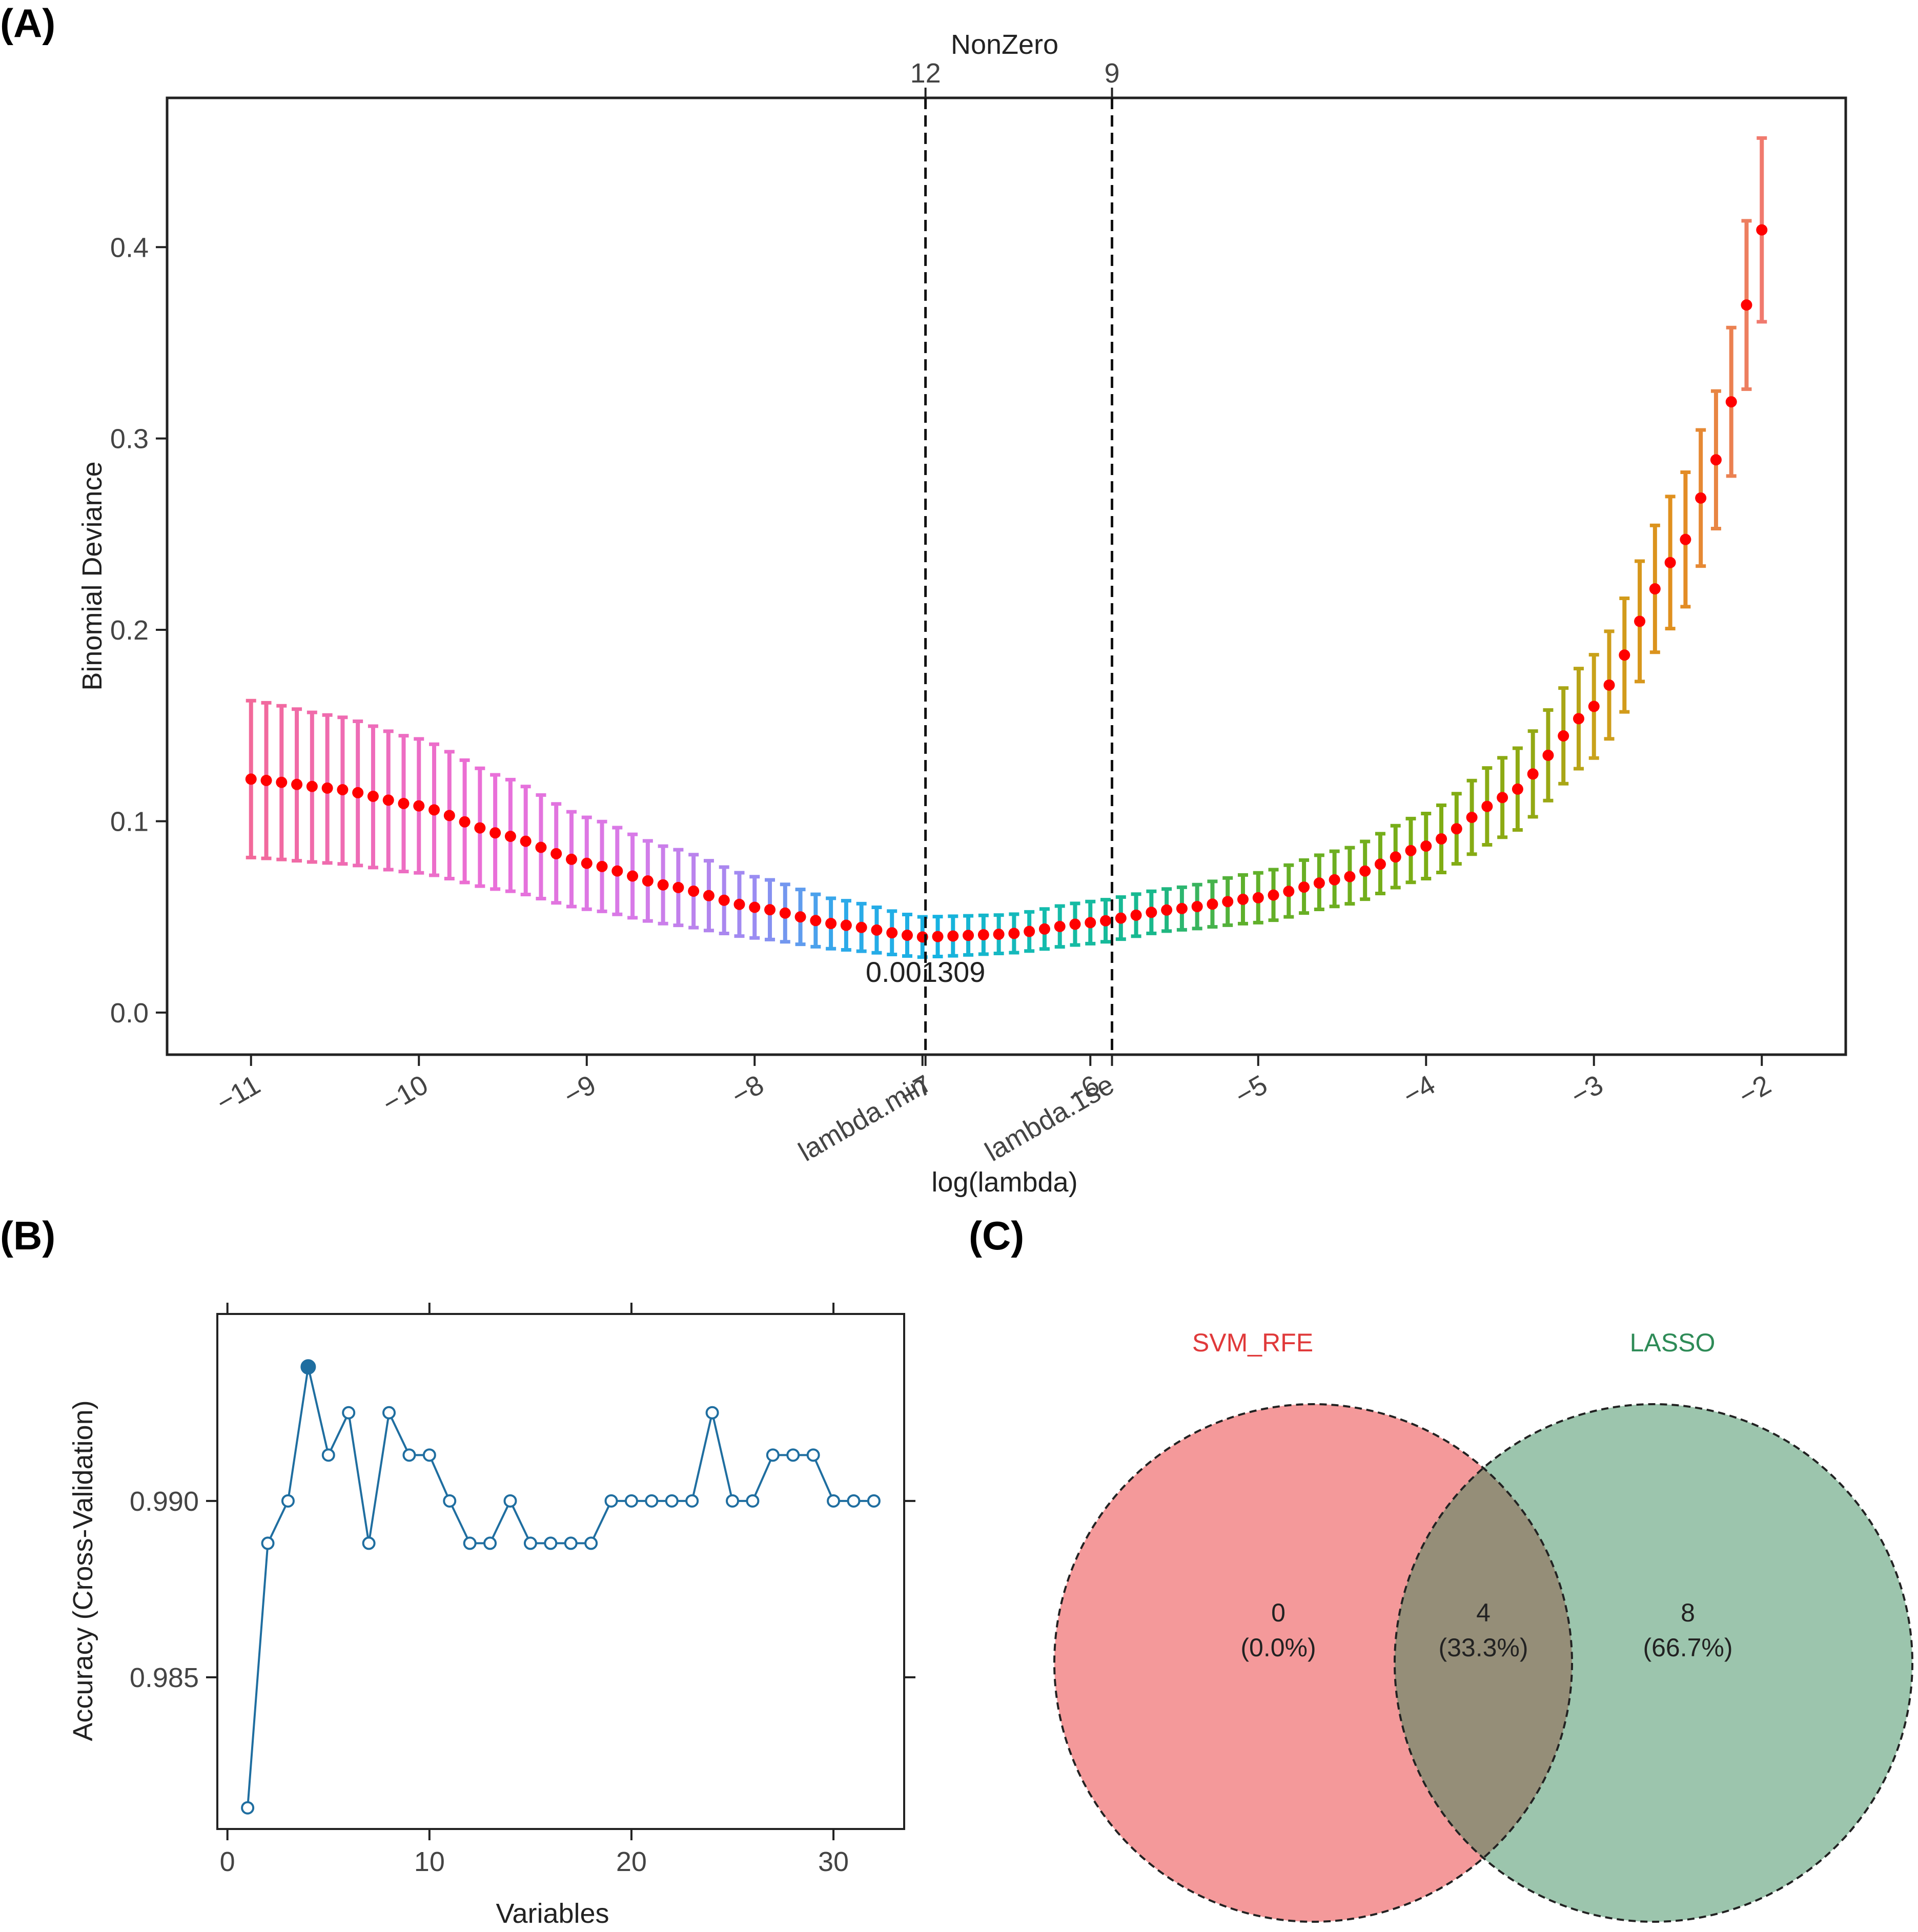  What do you see at coordinates (1587, 1090) in the screenshot?
I see `x-tick-label: −3` at bounding box center [1587, 1090].